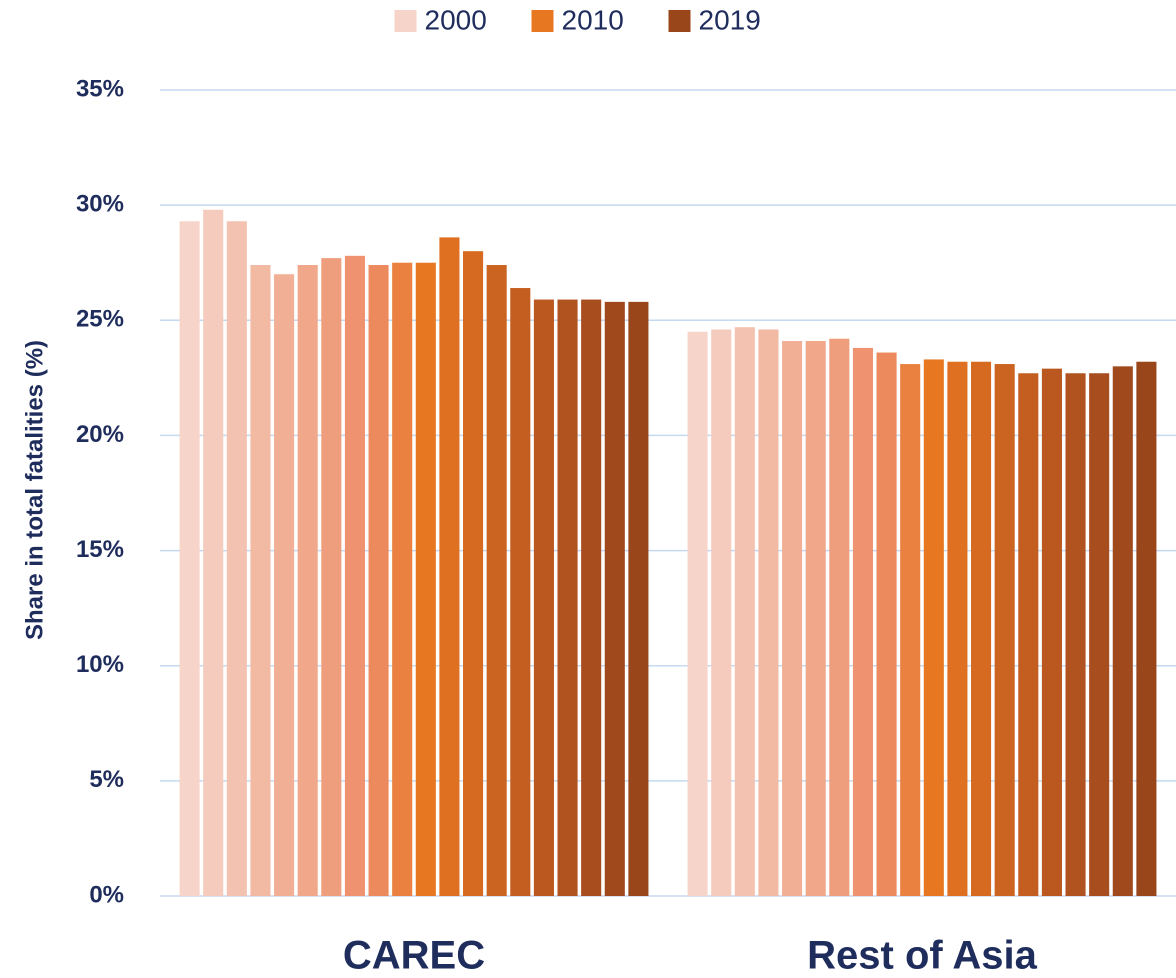 This screenshot has width=1176, height=978. Describe the element at coordinates (100, 664) in the screenshot. I see `y-tick-label: 10%` at that location.